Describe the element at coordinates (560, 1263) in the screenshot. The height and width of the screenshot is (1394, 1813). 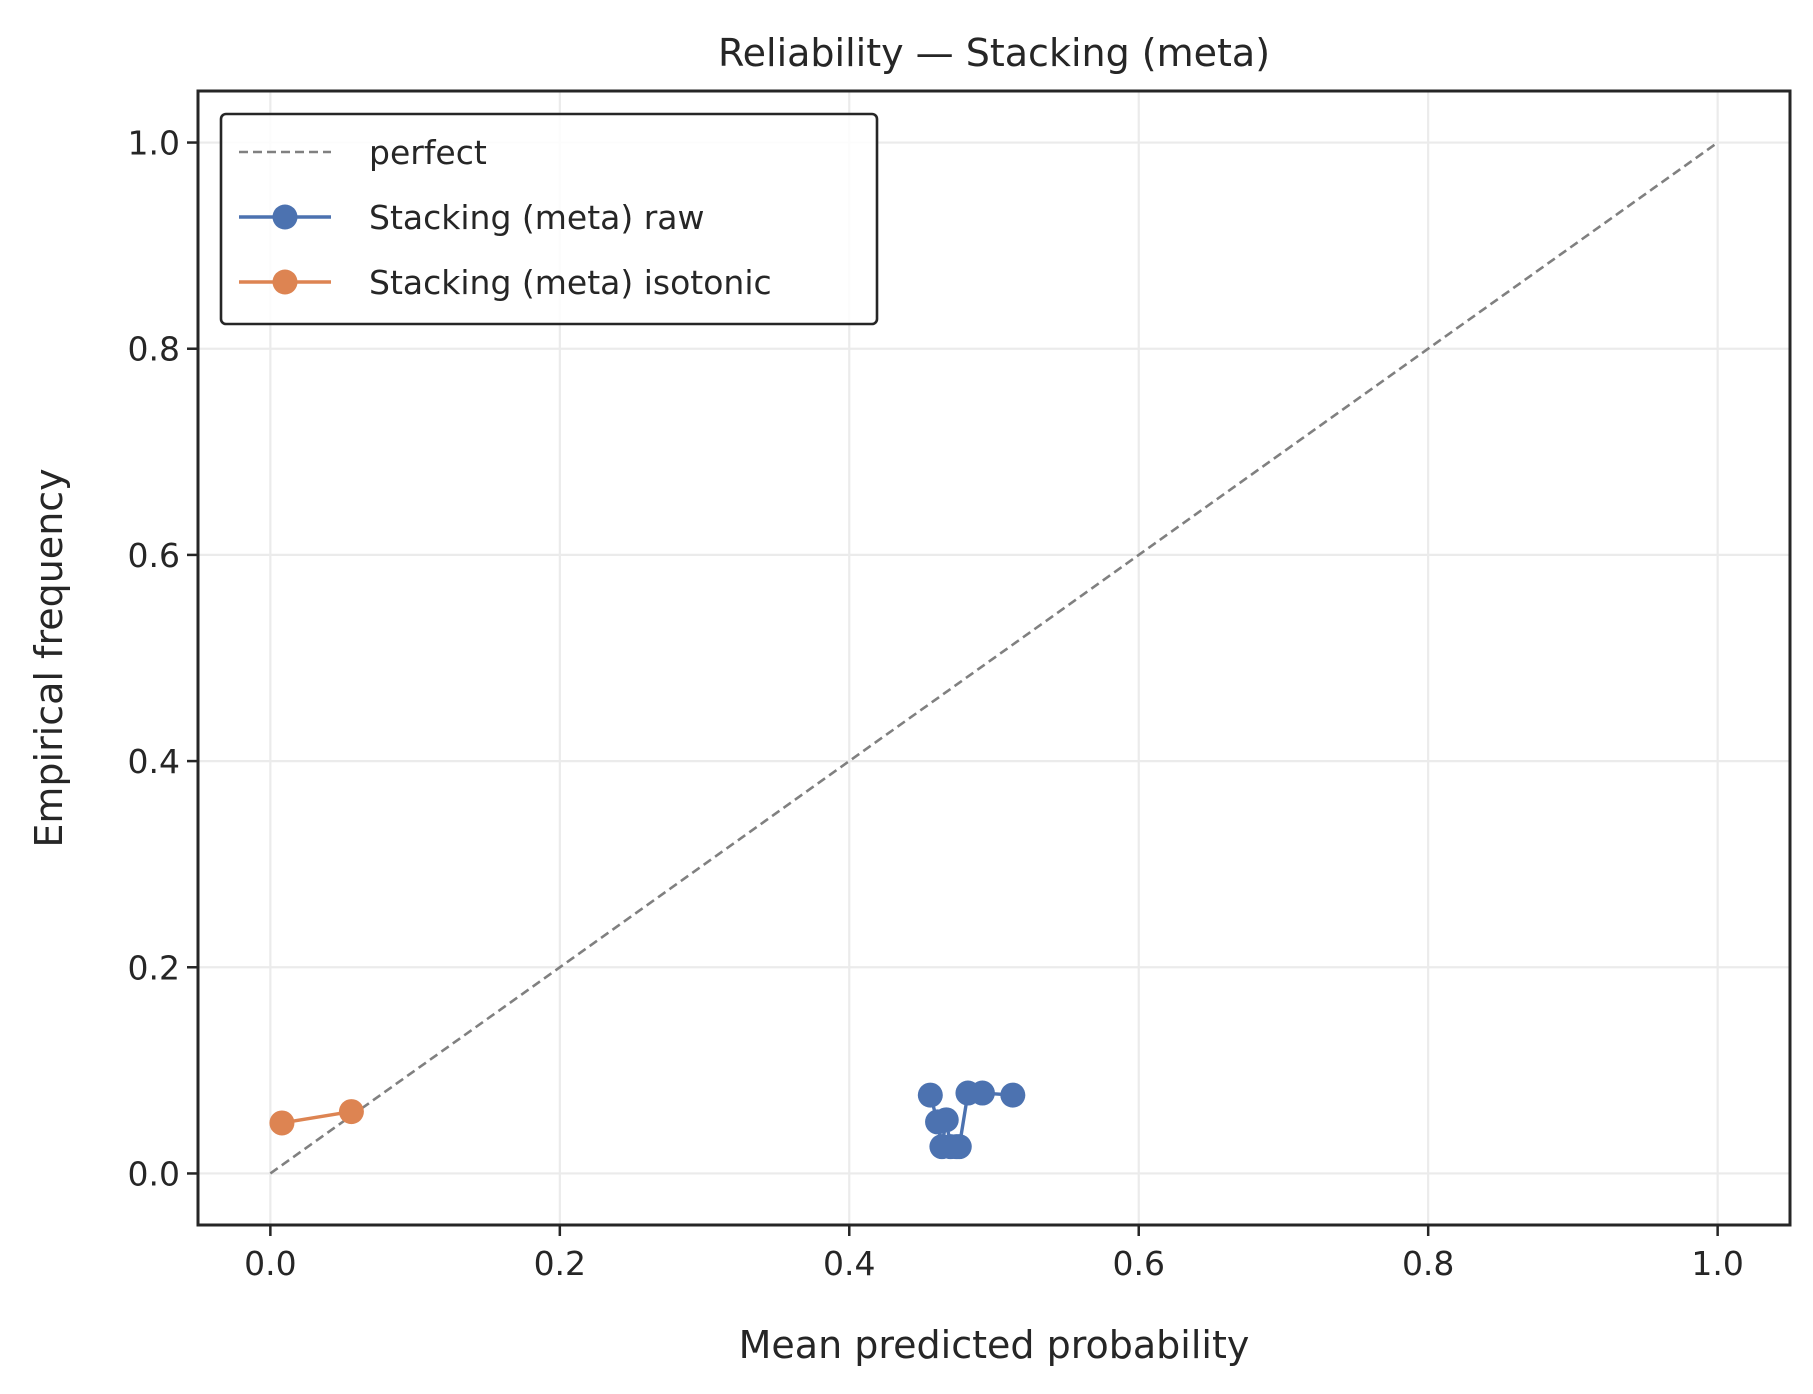
I see `x-tick-label: 0.2` at that location.